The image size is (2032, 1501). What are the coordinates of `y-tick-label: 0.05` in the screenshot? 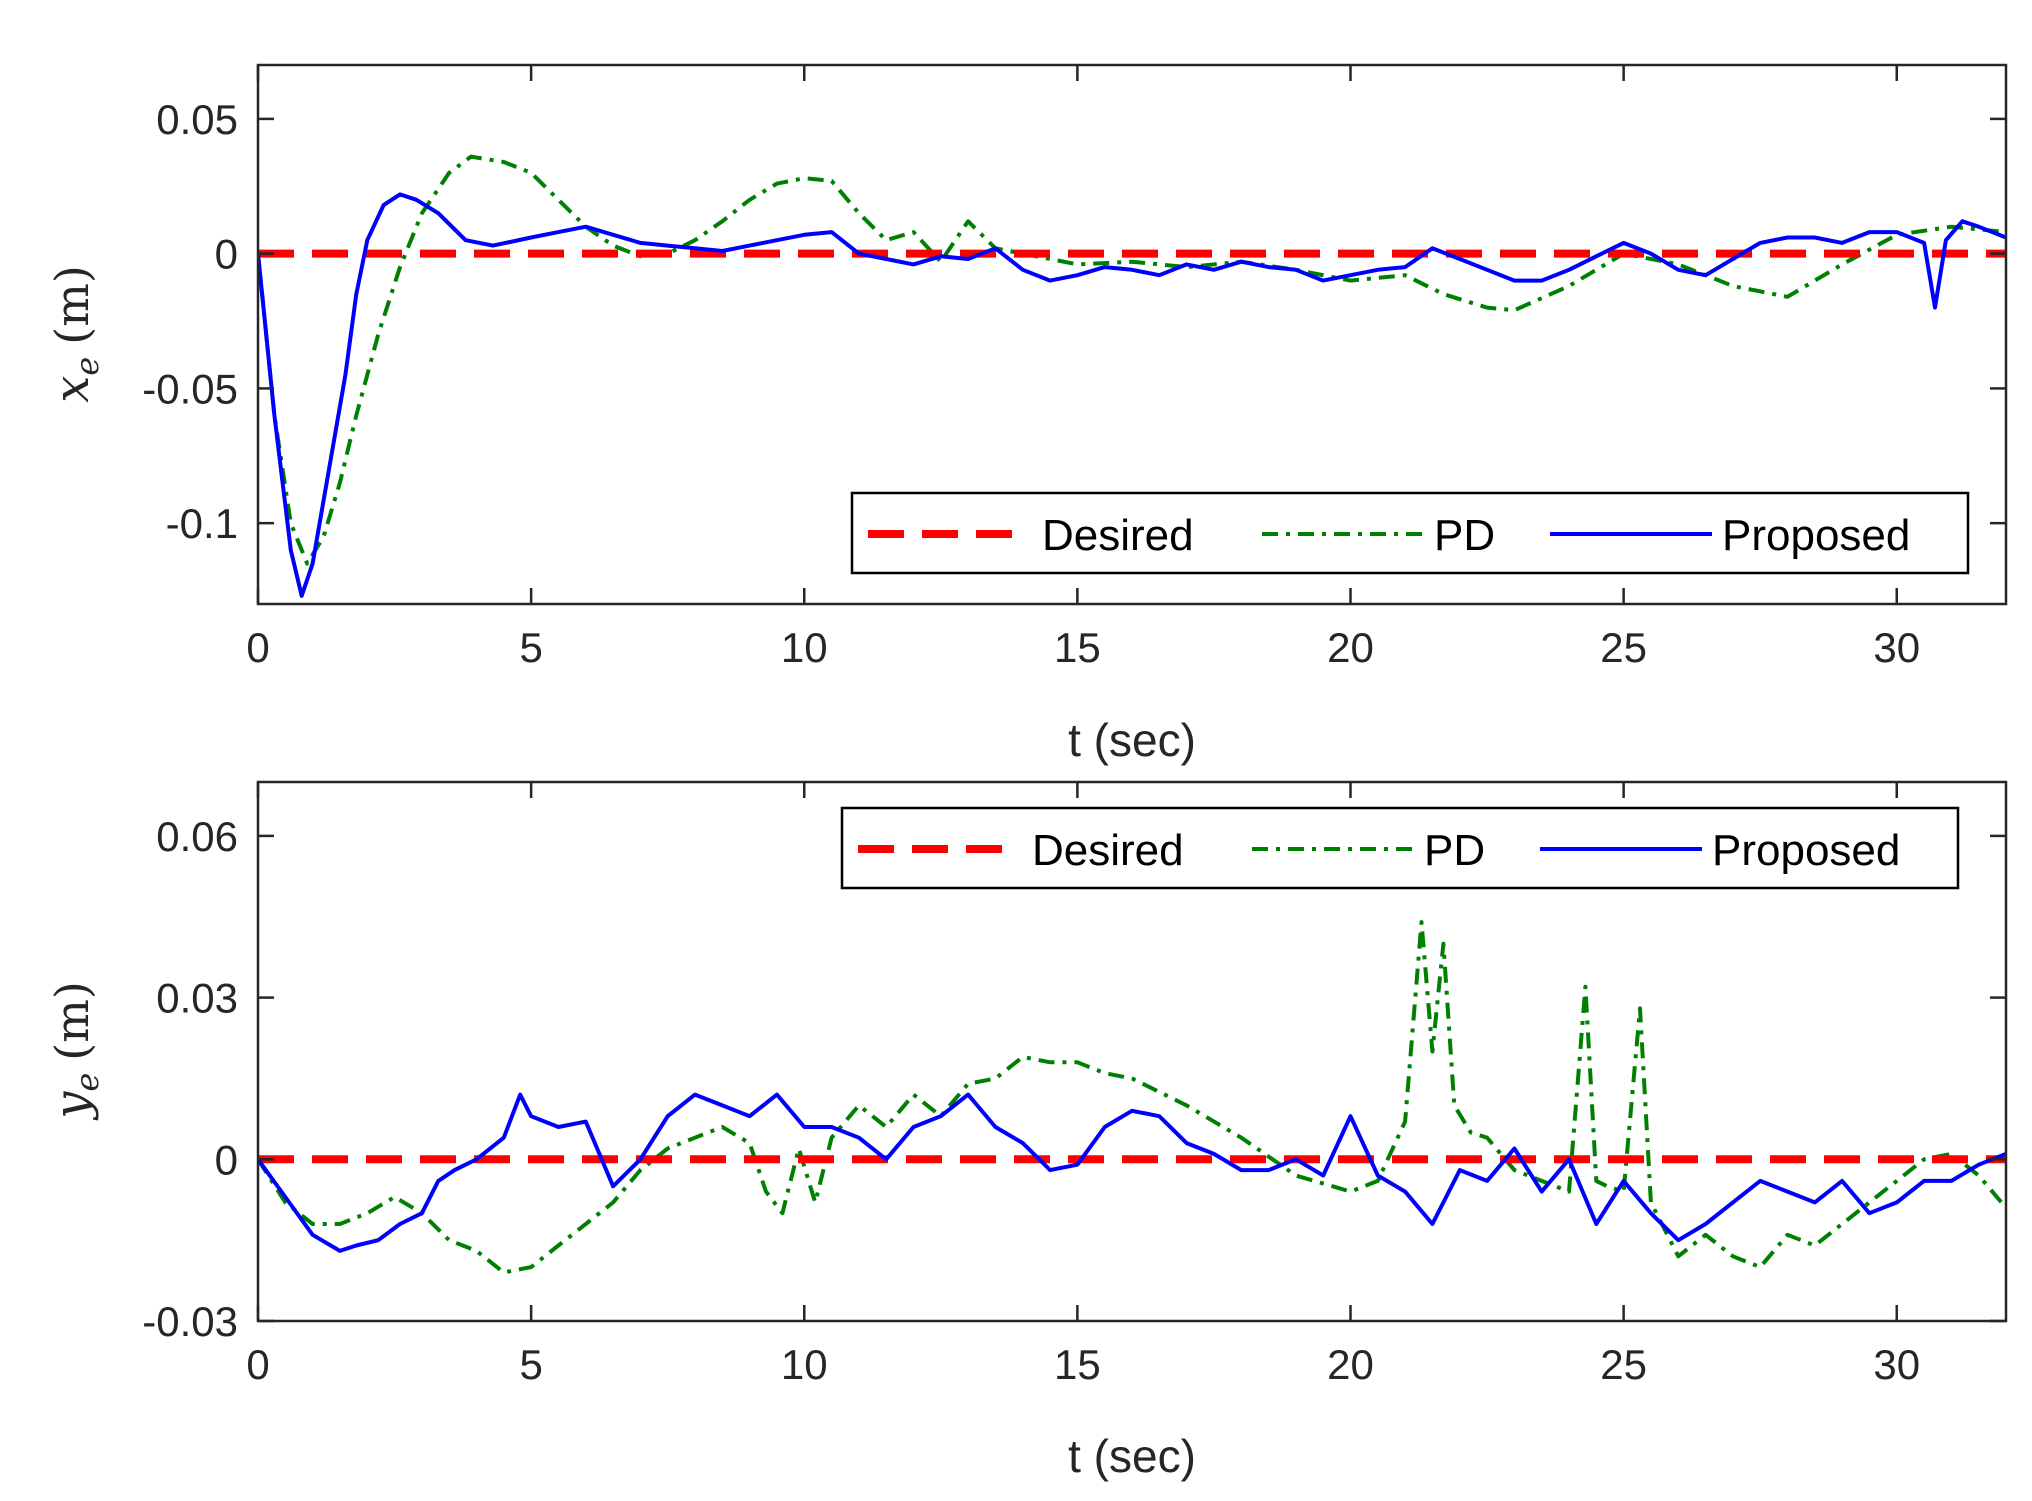 It's located at (197, 119).